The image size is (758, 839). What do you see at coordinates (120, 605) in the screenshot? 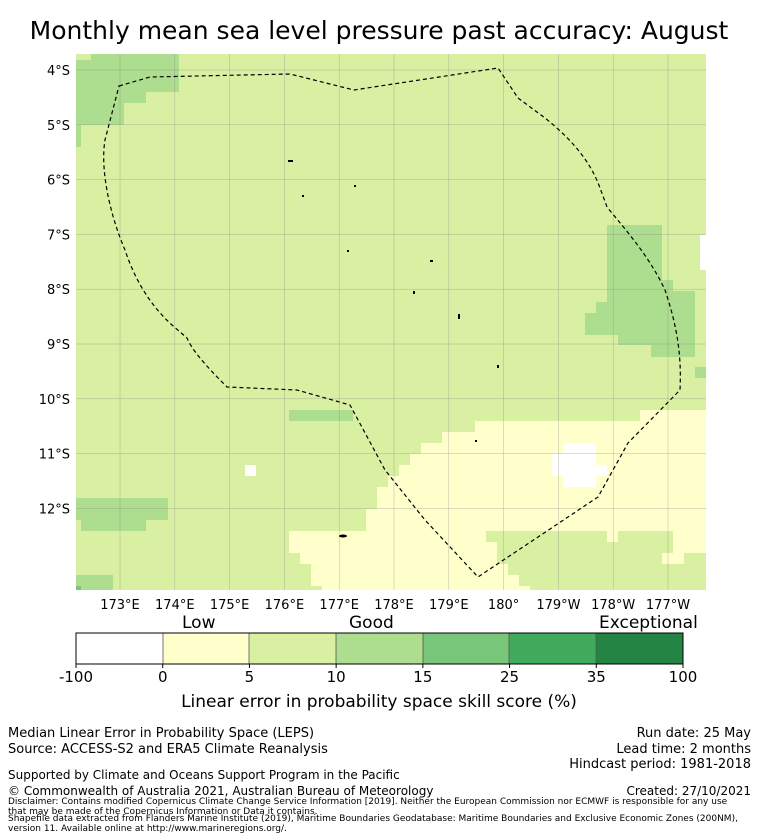
I see `longitude-label: 173°E` at bounding box center [120, 605].